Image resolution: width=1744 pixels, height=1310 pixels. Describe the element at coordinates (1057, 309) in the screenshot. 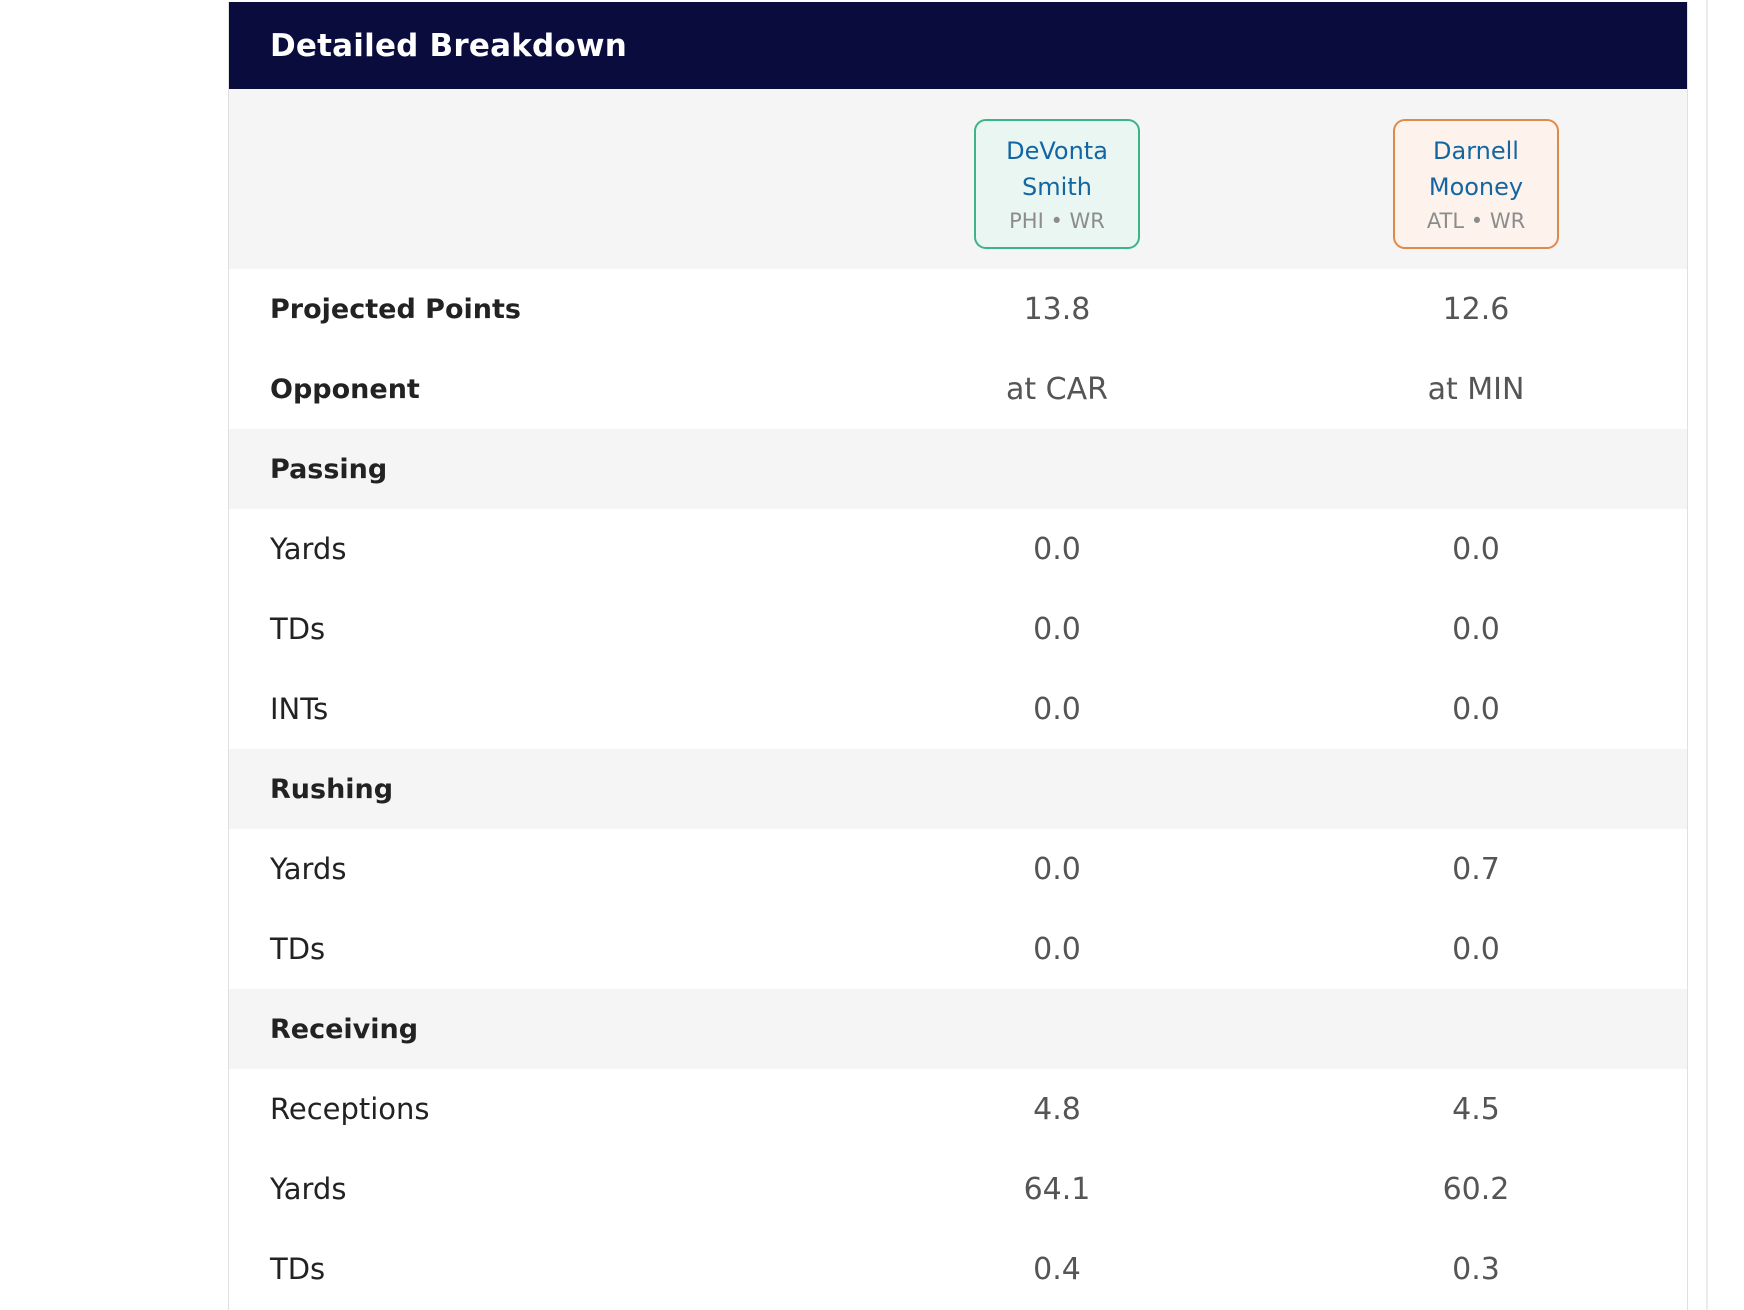

I see `value-player-1: 13.8` at that location.